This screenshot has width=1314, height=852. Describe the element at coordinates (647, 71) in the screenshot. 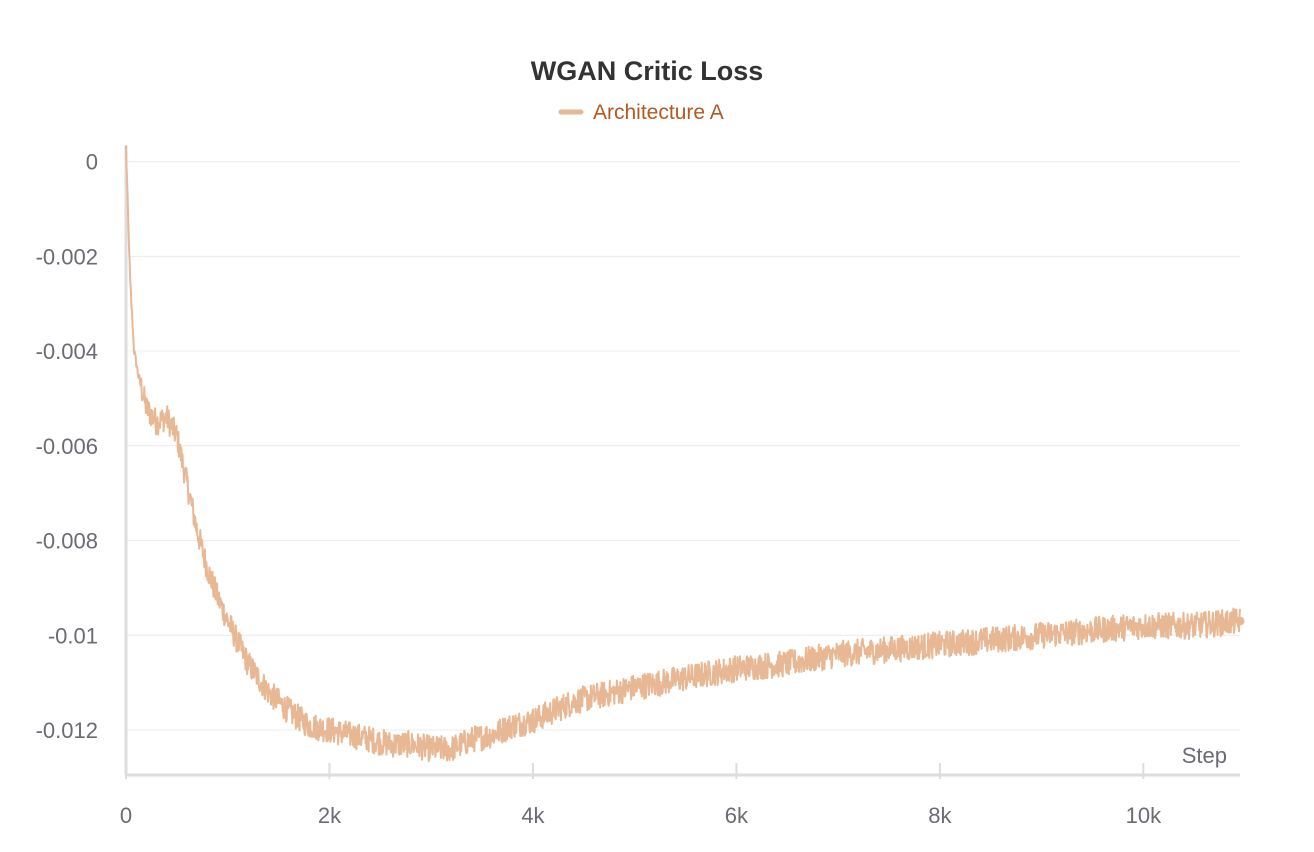

I see `chart-title: WGAN Critic Loss` at that location.